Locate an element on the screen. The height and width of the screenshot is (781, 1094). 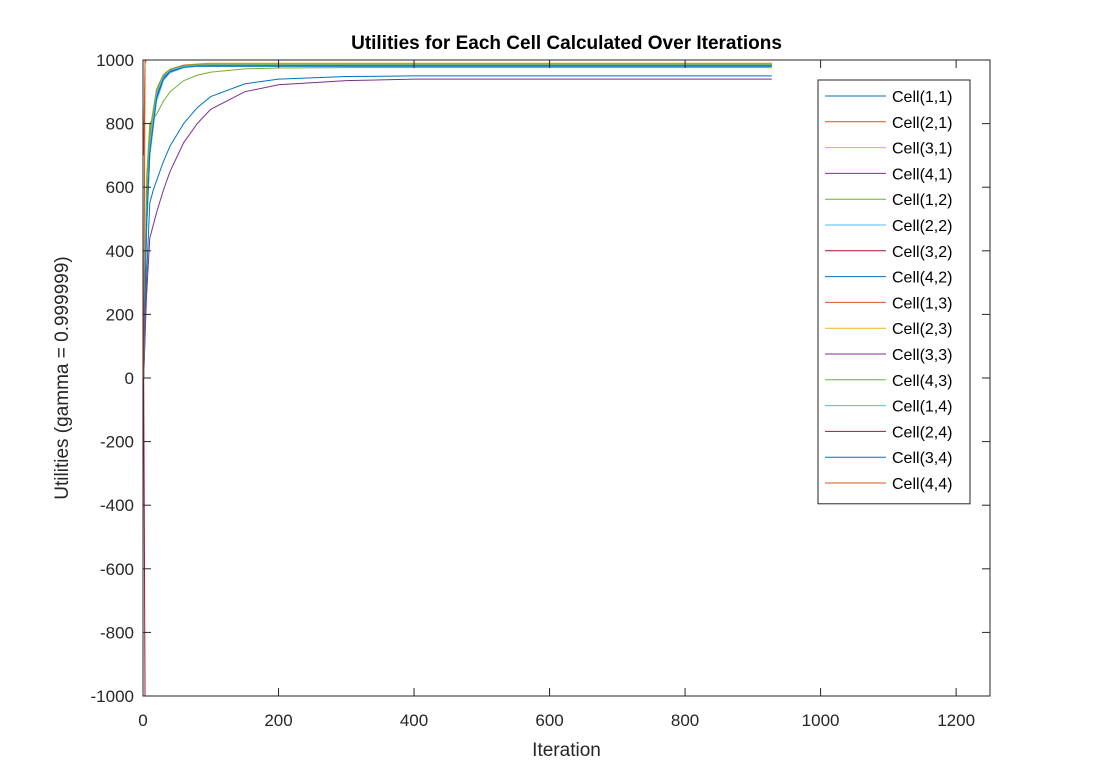
legend-box is located at coordinates (894, 292).